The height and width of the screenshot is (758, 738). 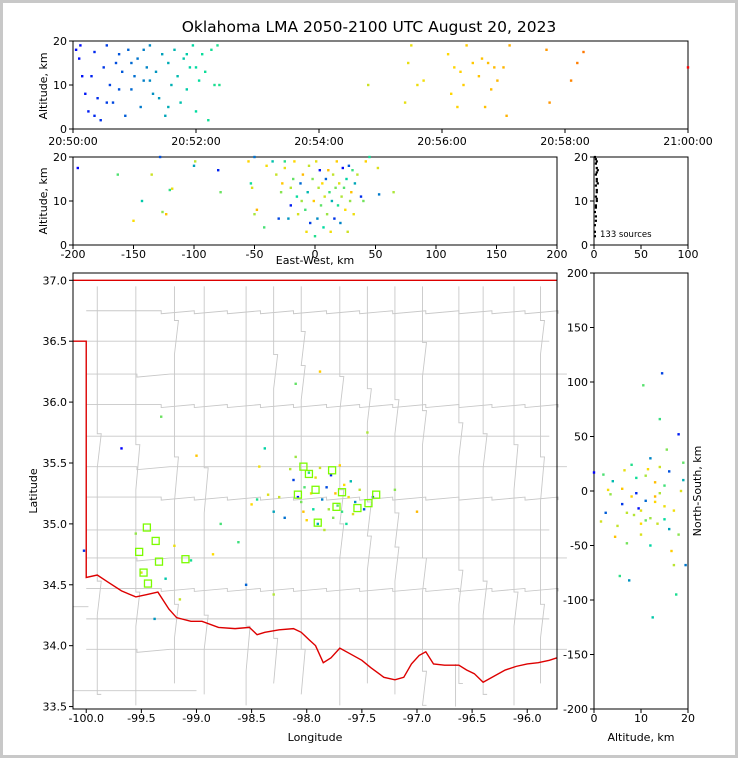 What do you see at coordinates (43, 200) in the screenshot?
I see `ew-ylabel: Altitude, km` at bounding box center [43, 200].